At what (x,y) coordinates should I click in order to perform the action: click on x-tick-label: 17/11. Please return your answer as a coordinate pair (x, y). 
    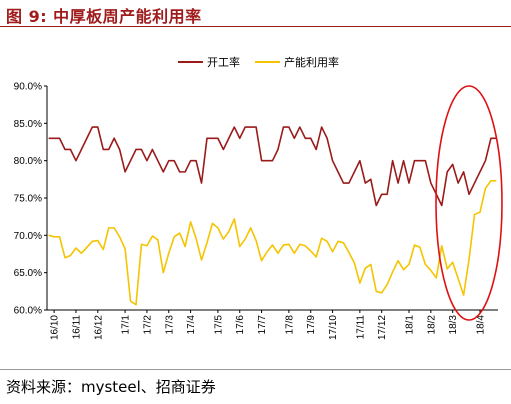
    Looking at the image, I should click on (360, 327).